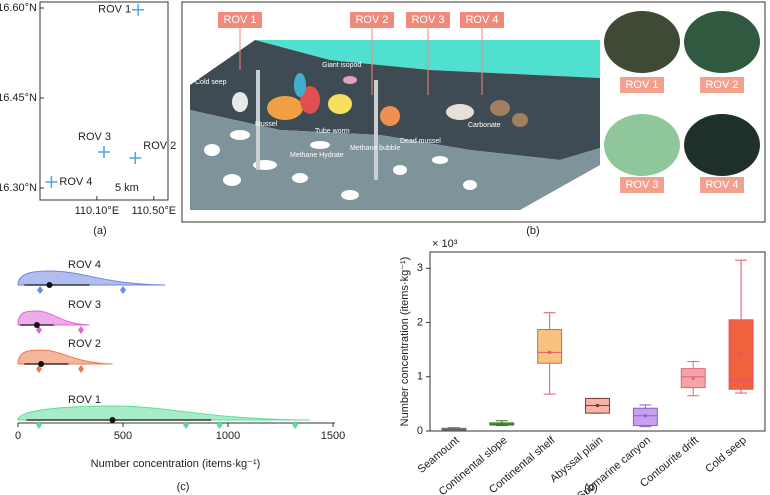 The image size is (770, 495). What do you see at coordinates (420, 268) in the screenshot?
I see `y-tick-label: 3` at bounding box center [420, 268].